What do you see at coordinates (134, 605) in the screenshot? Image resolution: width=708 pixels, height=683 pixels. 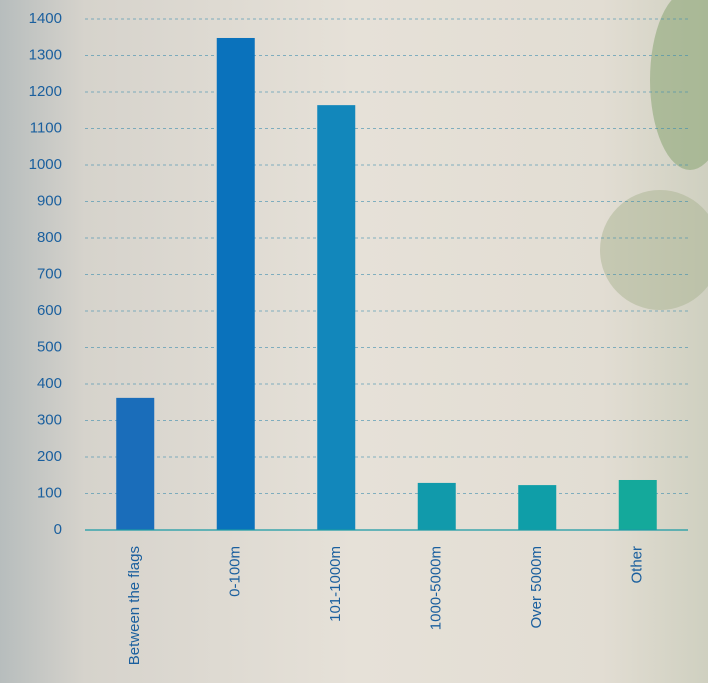 I see `x-tick-label: Between the flags` at bounding box center [134, 605].